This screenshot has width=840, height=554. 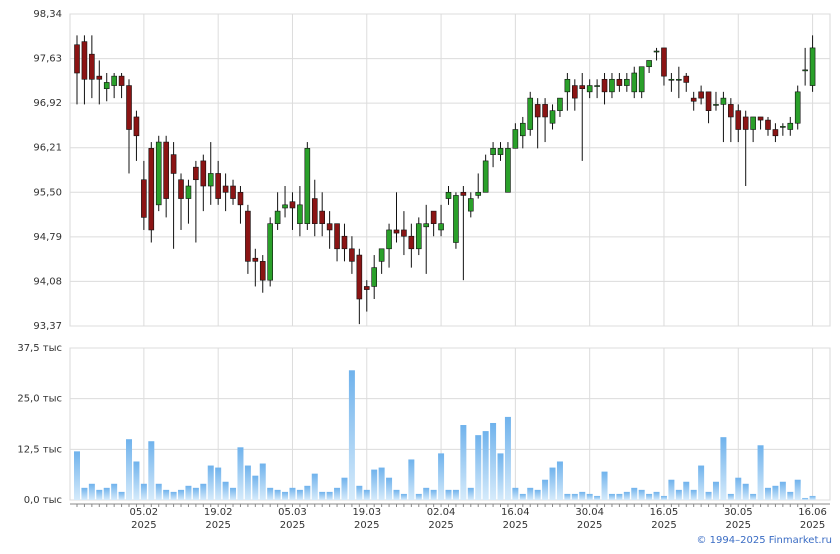 I want to click on y-tick-label: 96,92, so click(x=47, y=103).